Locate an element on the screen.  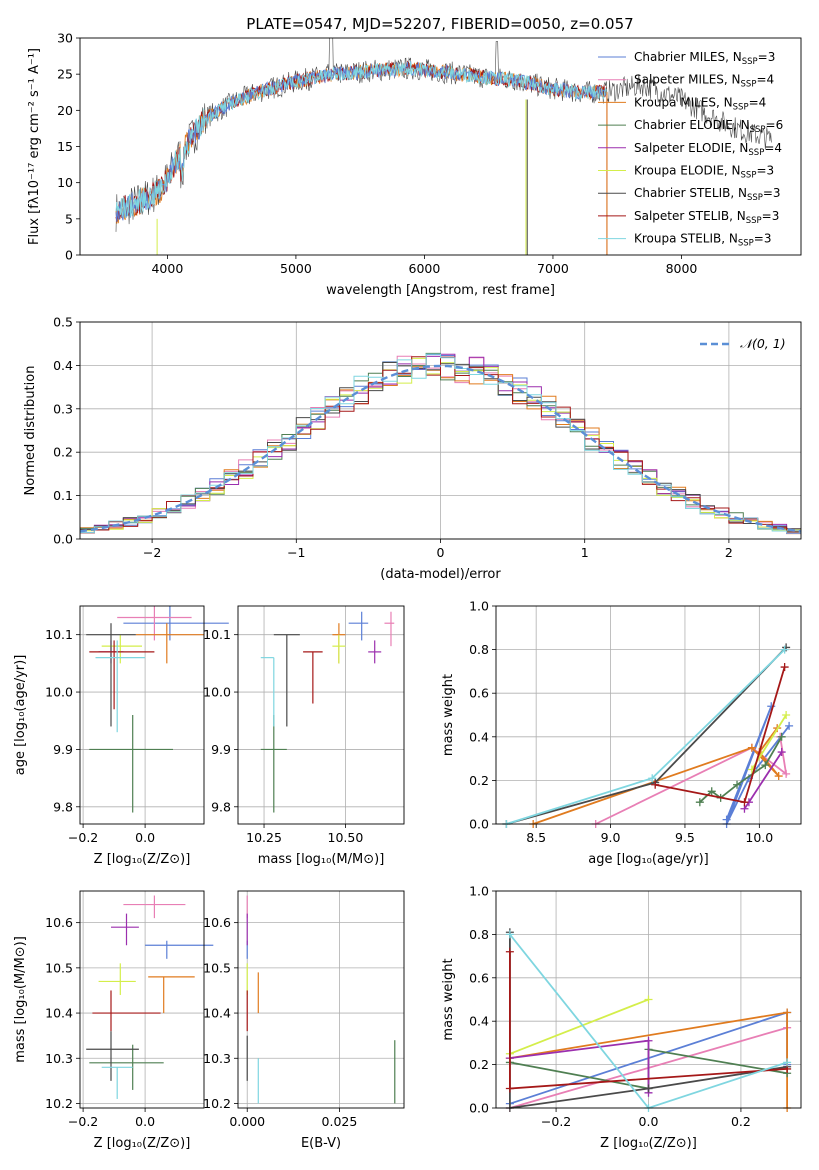
legend-label-suffix: =6 is located at coordinates (775, 125).